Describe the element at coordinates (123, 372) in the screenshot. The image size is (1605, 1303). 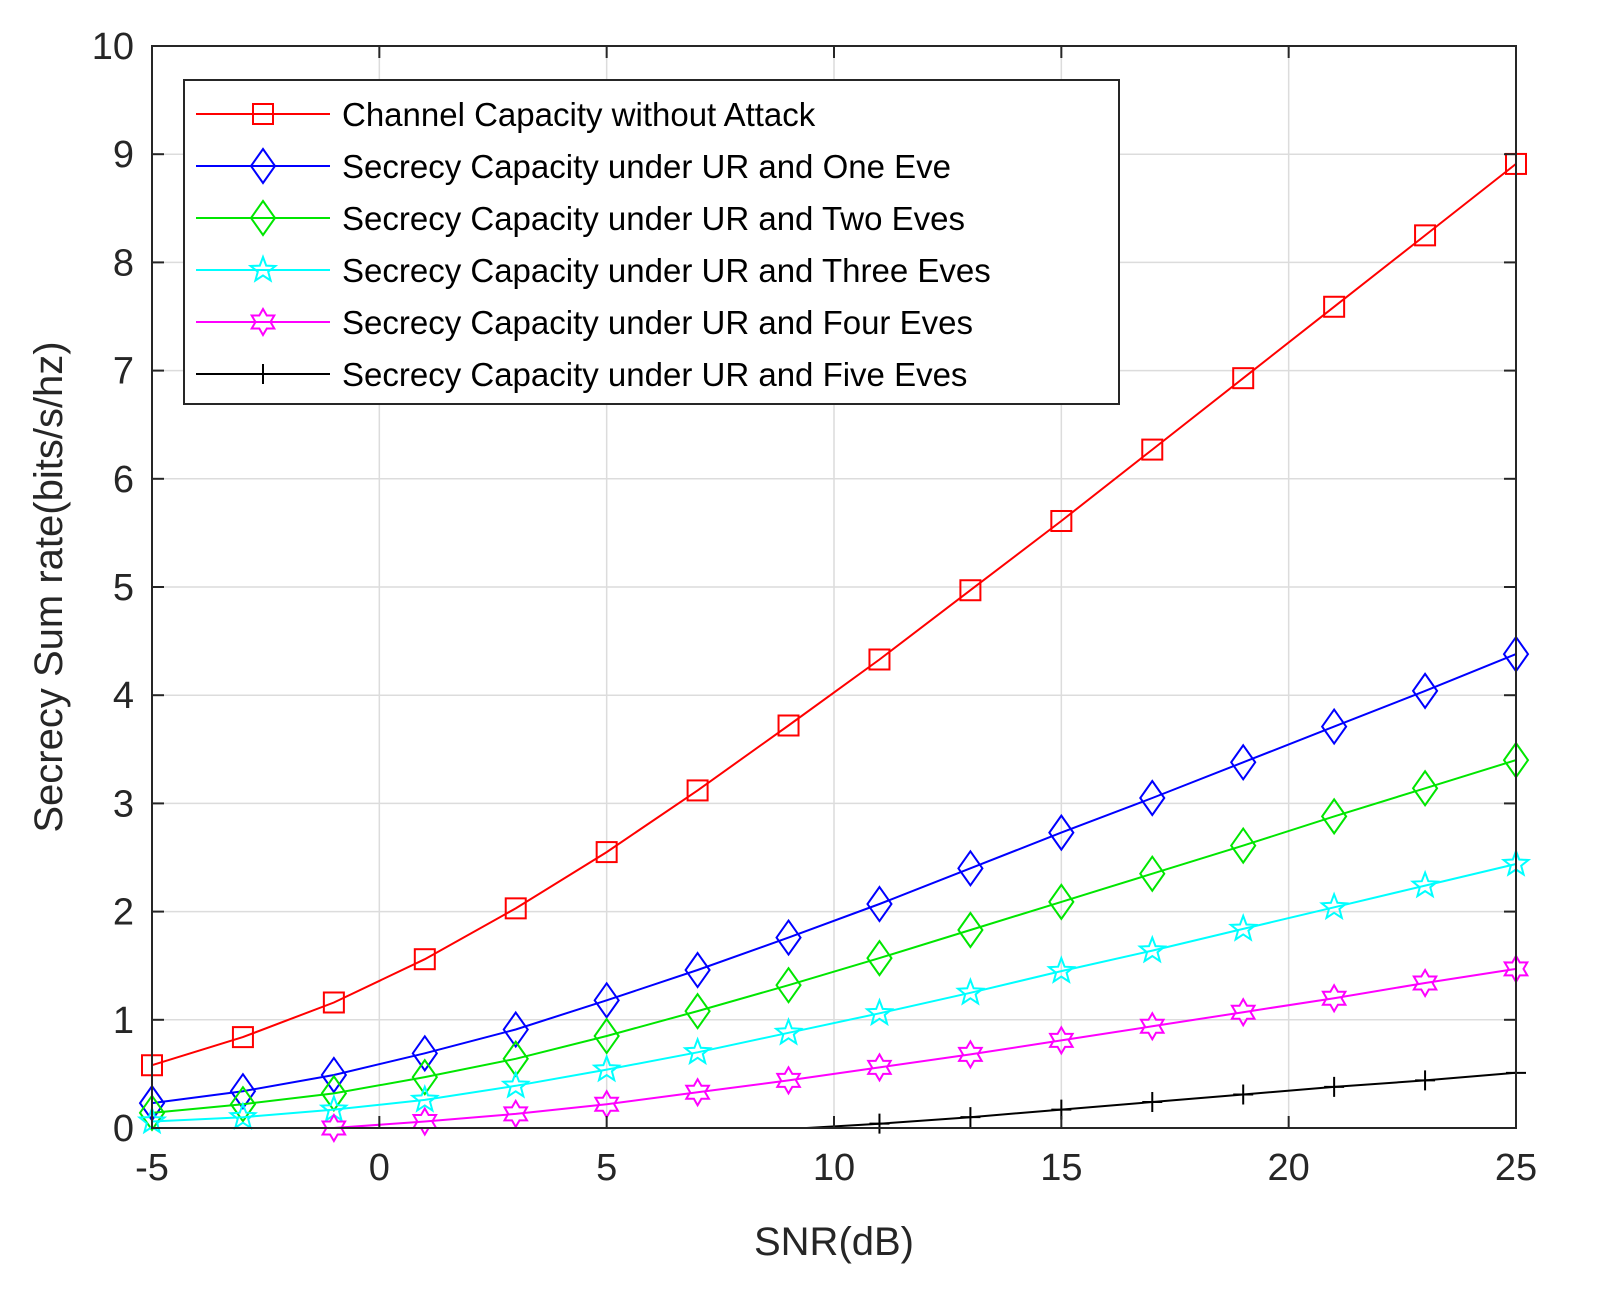
I see `y-tick-label: 7` at that location.